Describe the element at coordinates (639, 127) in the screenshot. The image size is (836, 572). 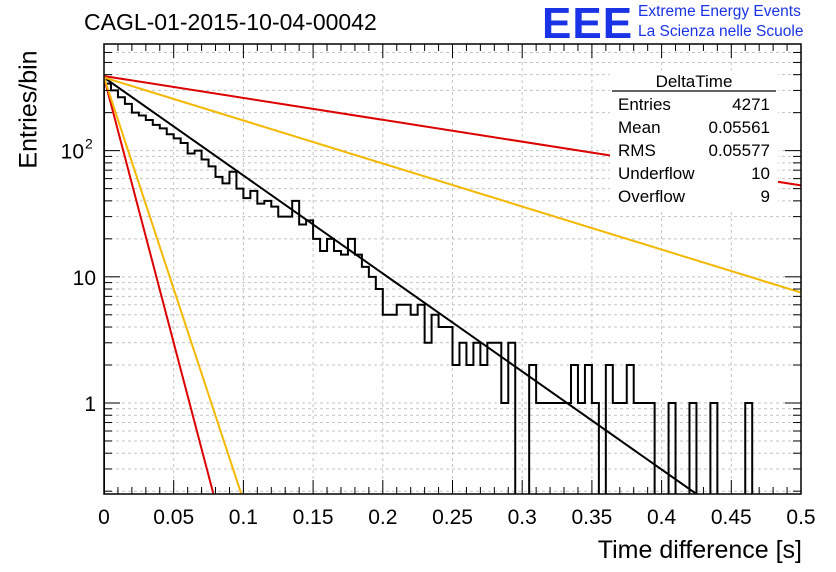
I see `stats-row-label: Mean` at that location.